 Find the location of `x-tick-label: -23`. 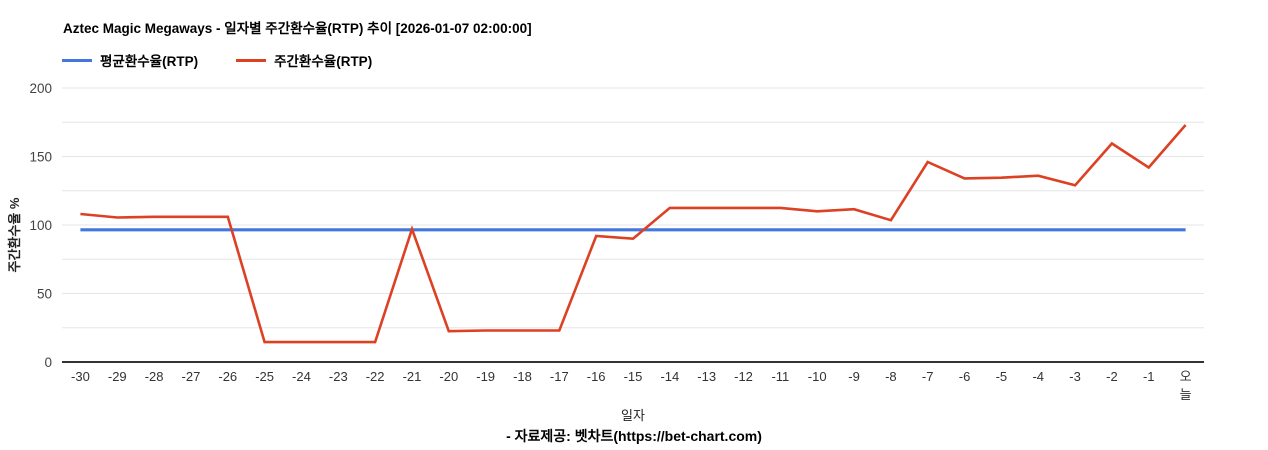

x-tick-label: -23 is located at coordinates (338, 376).